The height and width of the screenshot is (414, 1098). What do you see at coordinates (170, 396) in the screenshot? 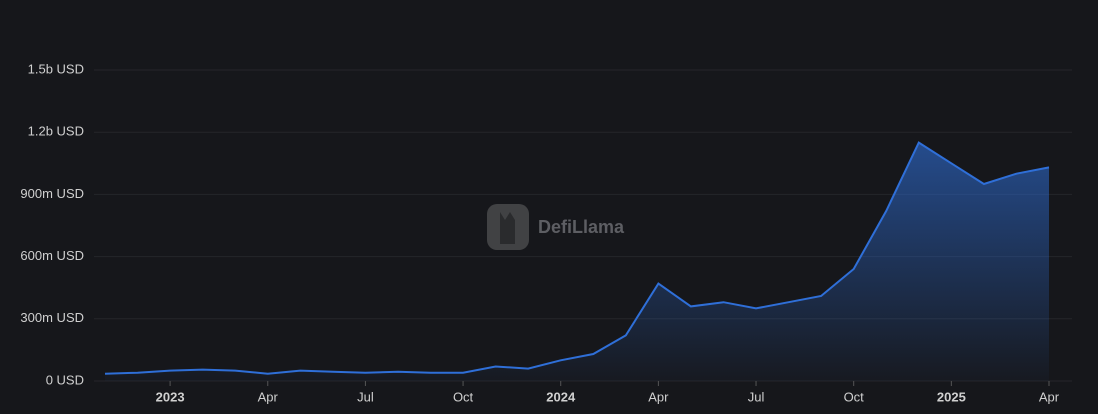
I see `x-tick-label: 2023` at bounding box center [170, 396].